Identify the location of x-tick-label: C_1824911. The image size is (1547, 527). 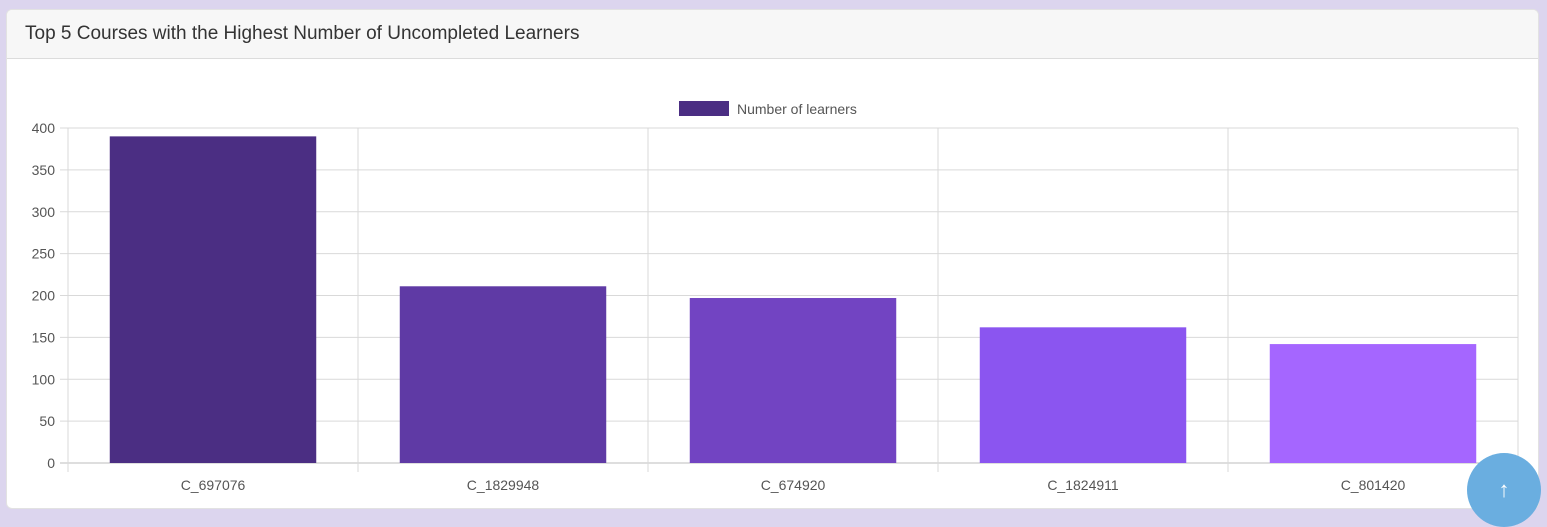
(1083, 485).